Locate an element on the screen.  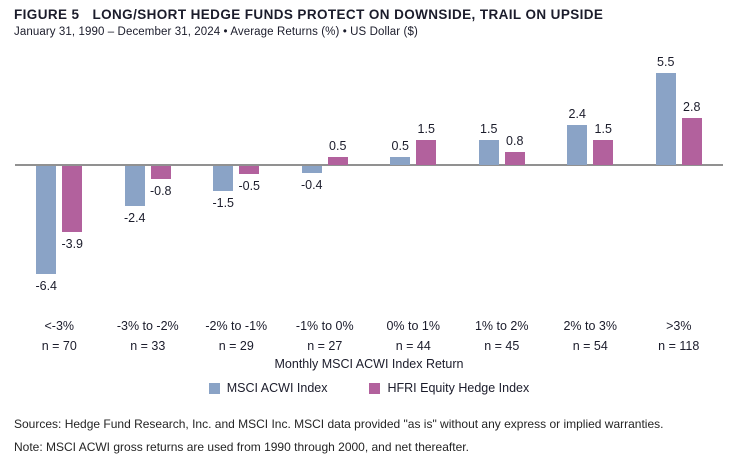
bar-value-label: 2.8 is located at coordinates (692, 106).